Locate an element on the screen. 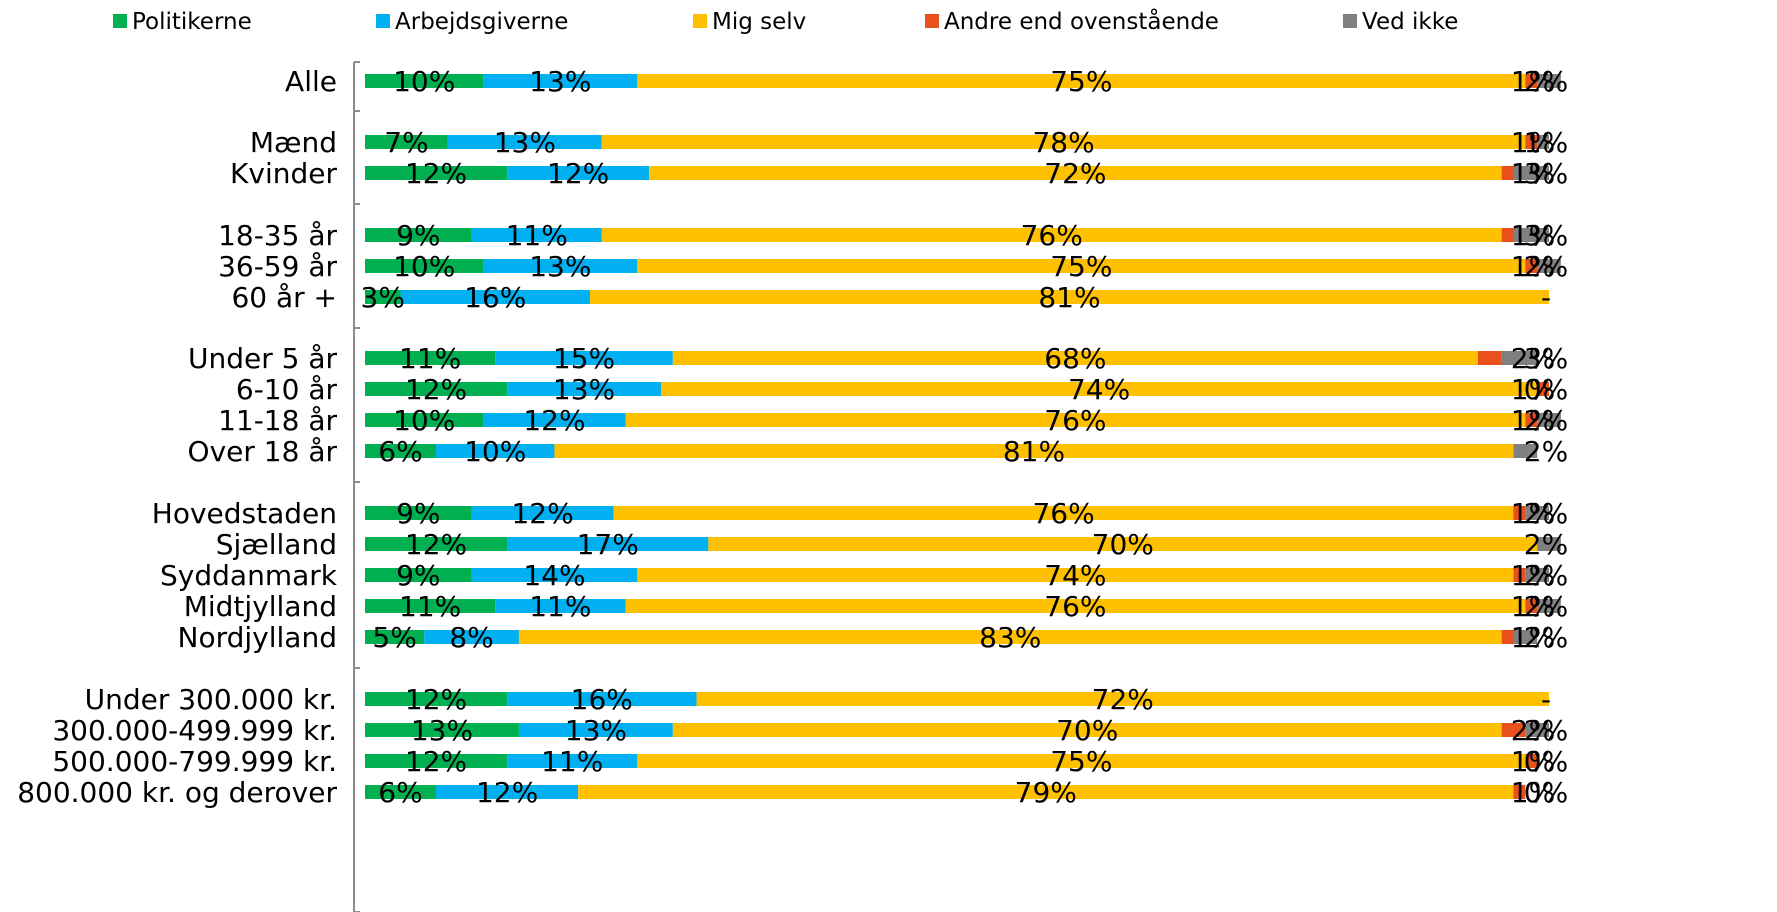 Image resolution: width=1777 pixels, height=912 pixels. data-label-mig-selv: 70% is located at coordinates (1123, 544).